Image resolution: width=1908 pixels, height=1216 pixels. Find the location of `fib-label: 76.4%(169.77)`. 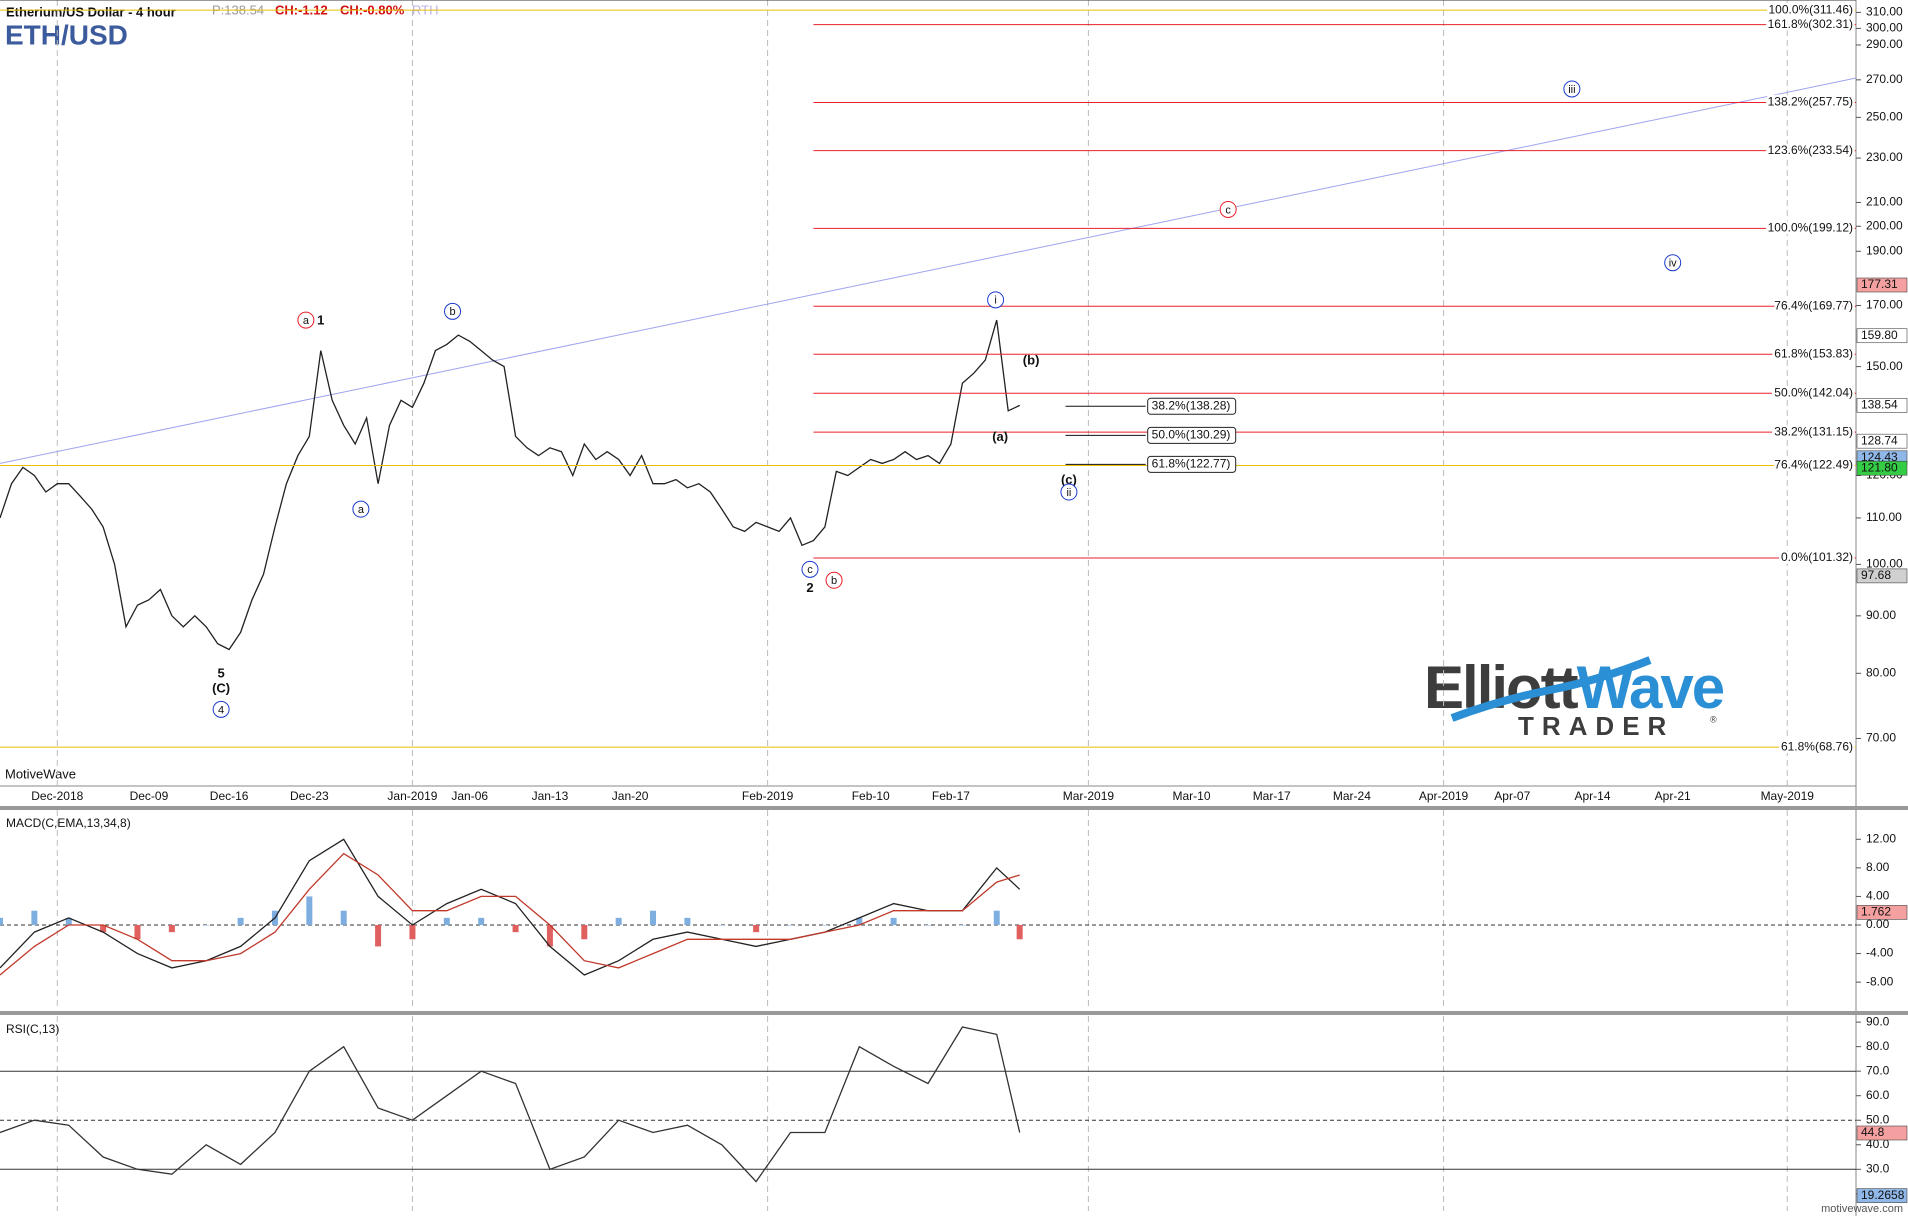

fib-label: 76.4%(169.77) is located at coordinates (1813, 305).